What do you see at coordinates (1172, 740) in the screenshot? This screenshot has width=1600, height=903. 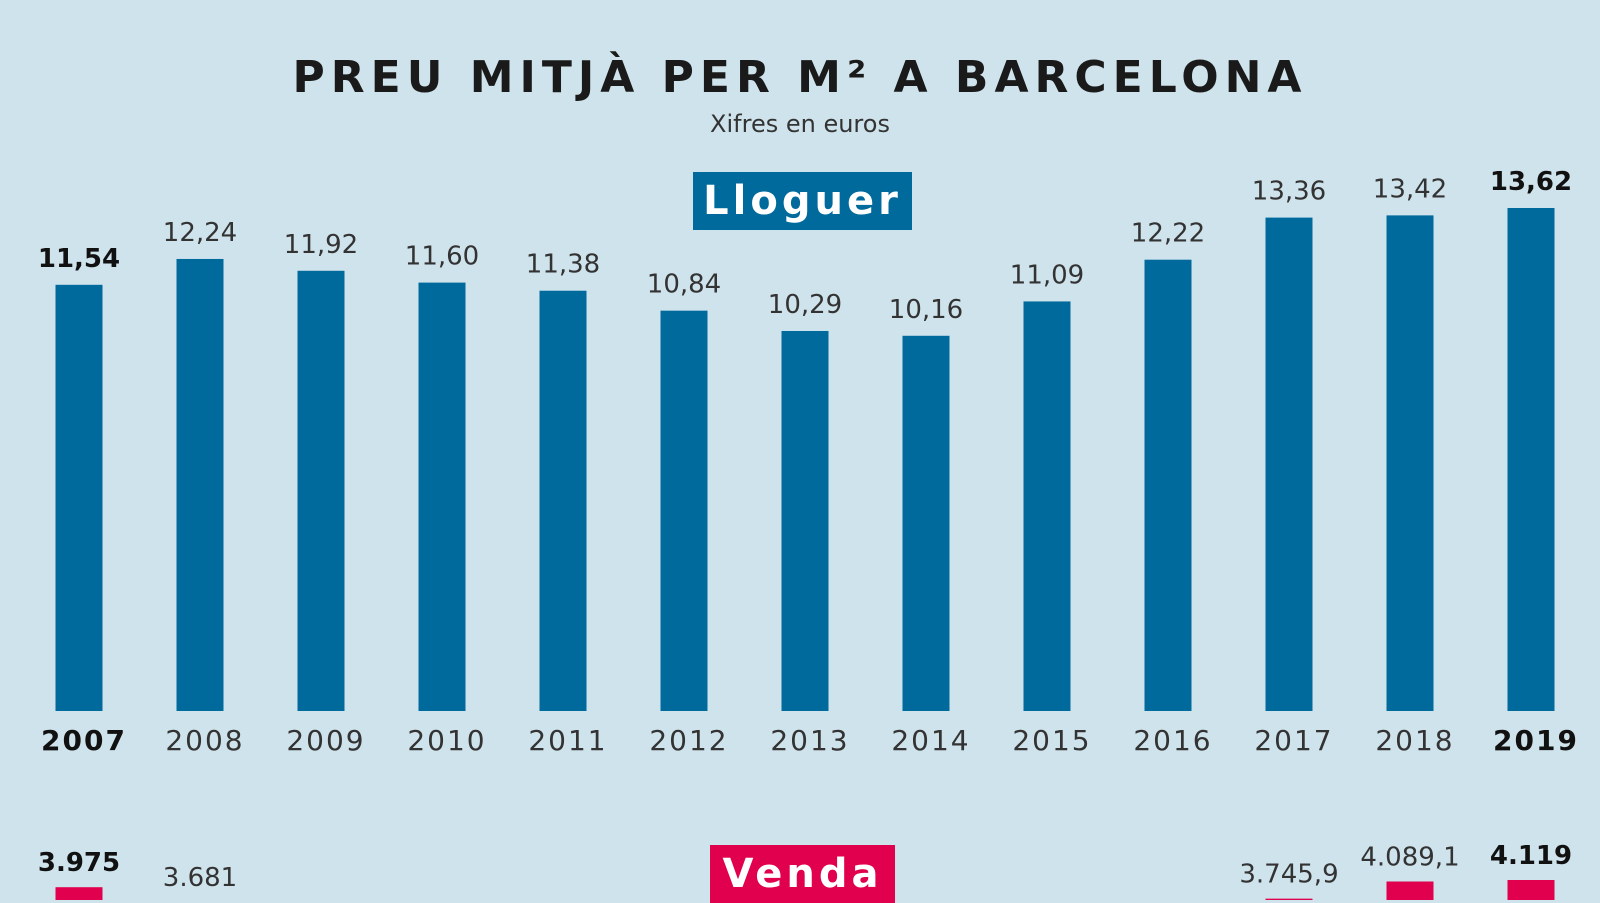 I see `year-tick-label: 2016` at bounding box center [1172, 740].